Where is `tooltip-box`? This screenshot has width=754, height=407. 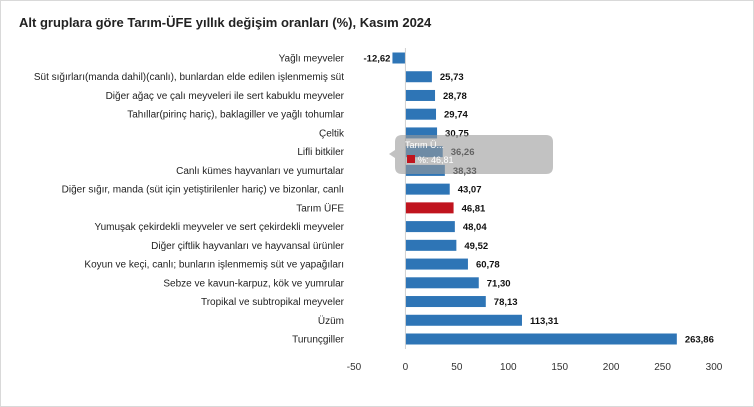
tooltip-box is located at coordinates (471, 154).